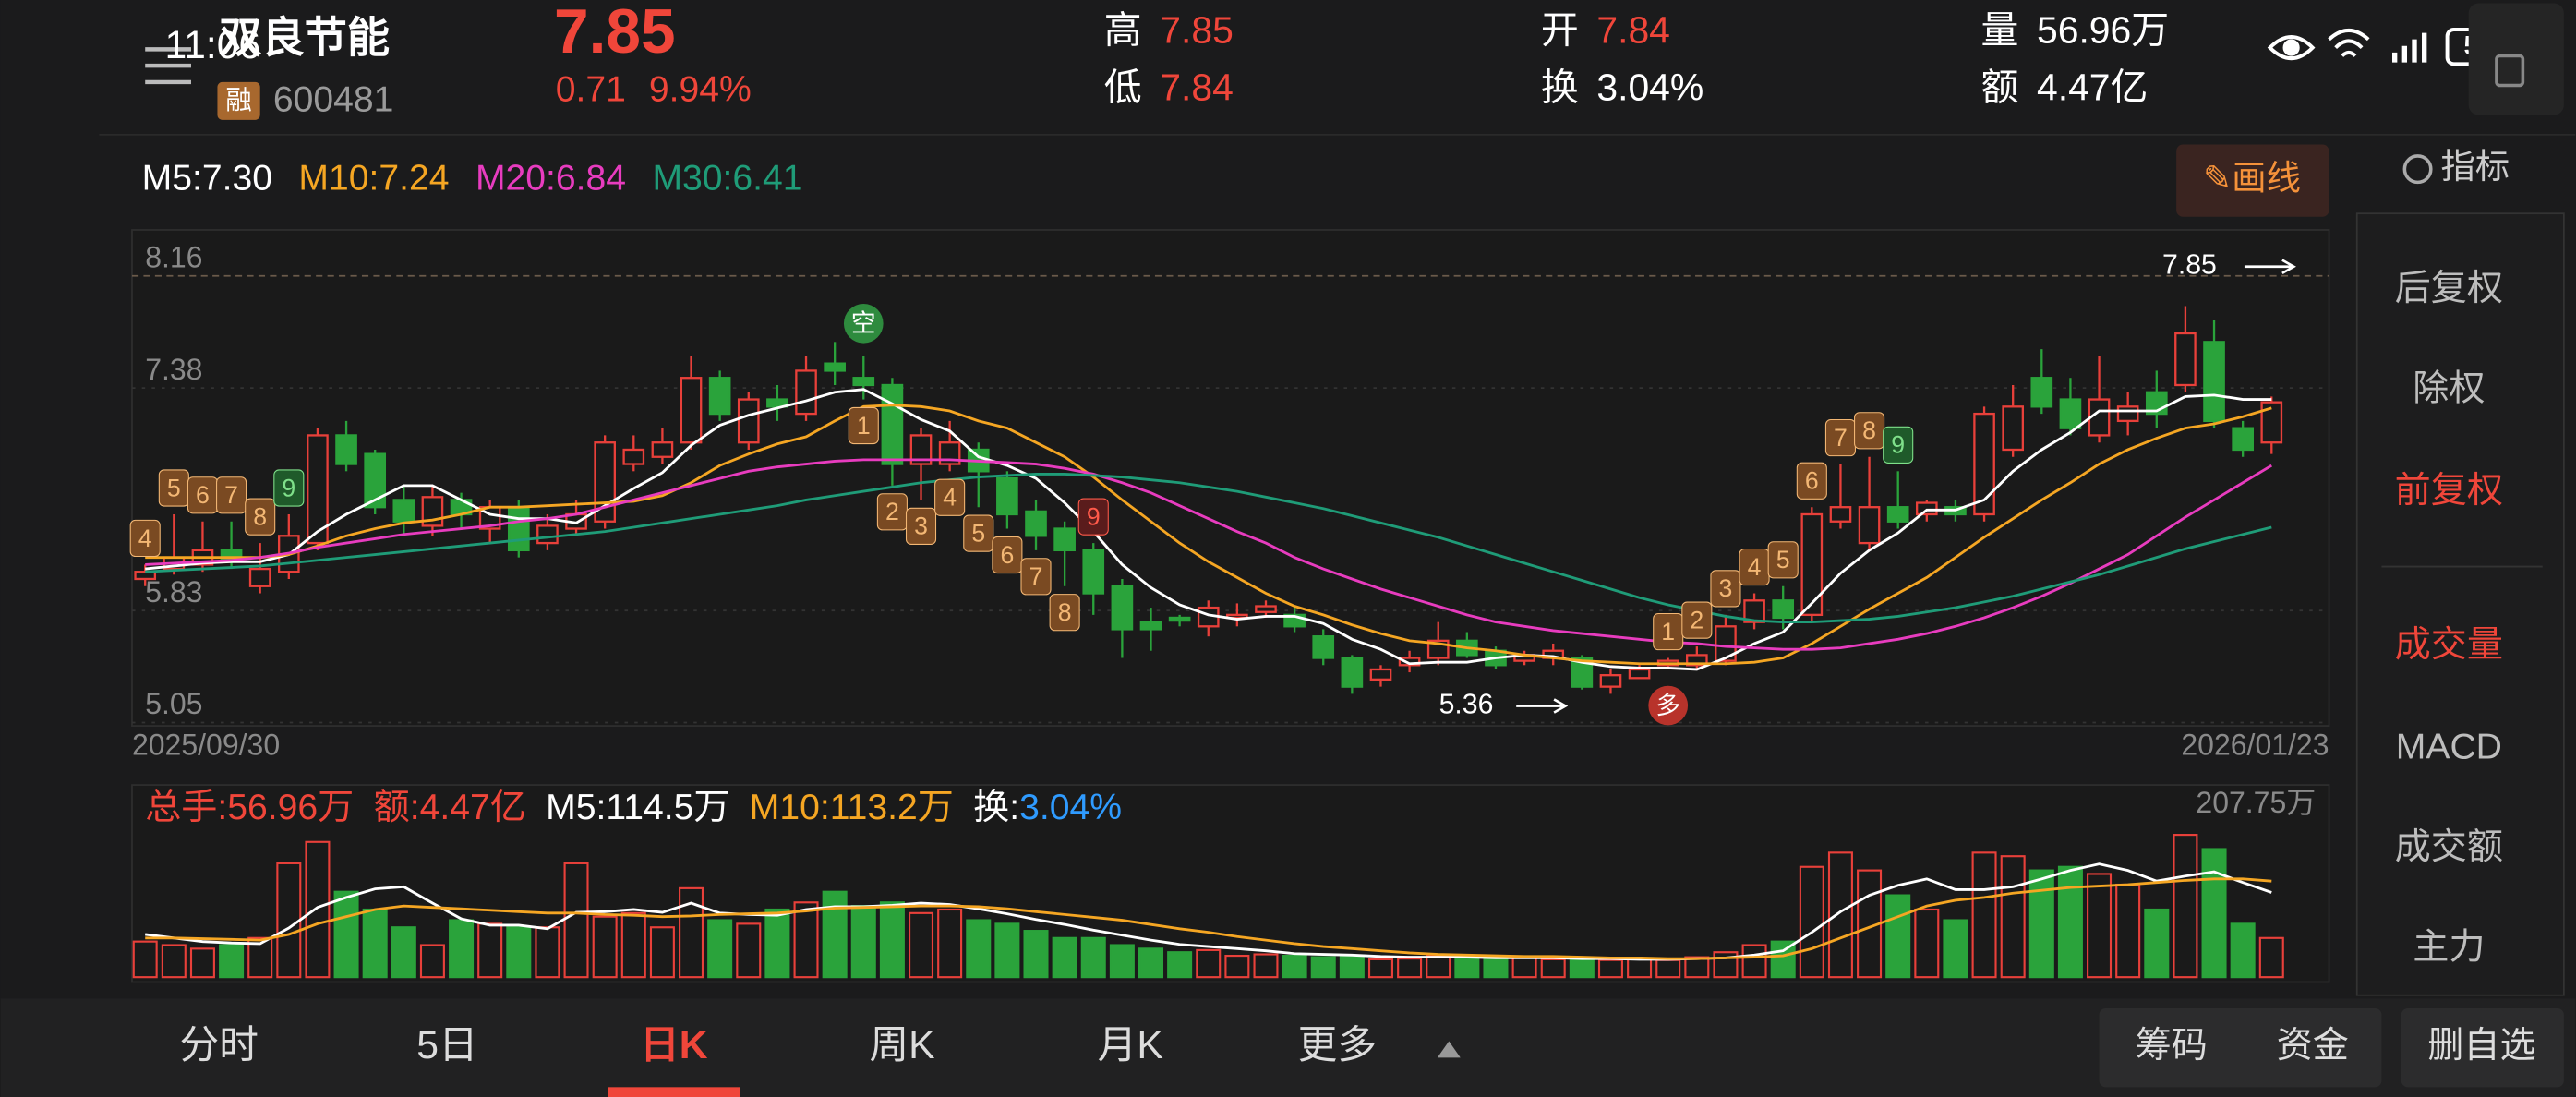  I want to click on volume-legend-item: 额:4.47亿, so click(450, 808).